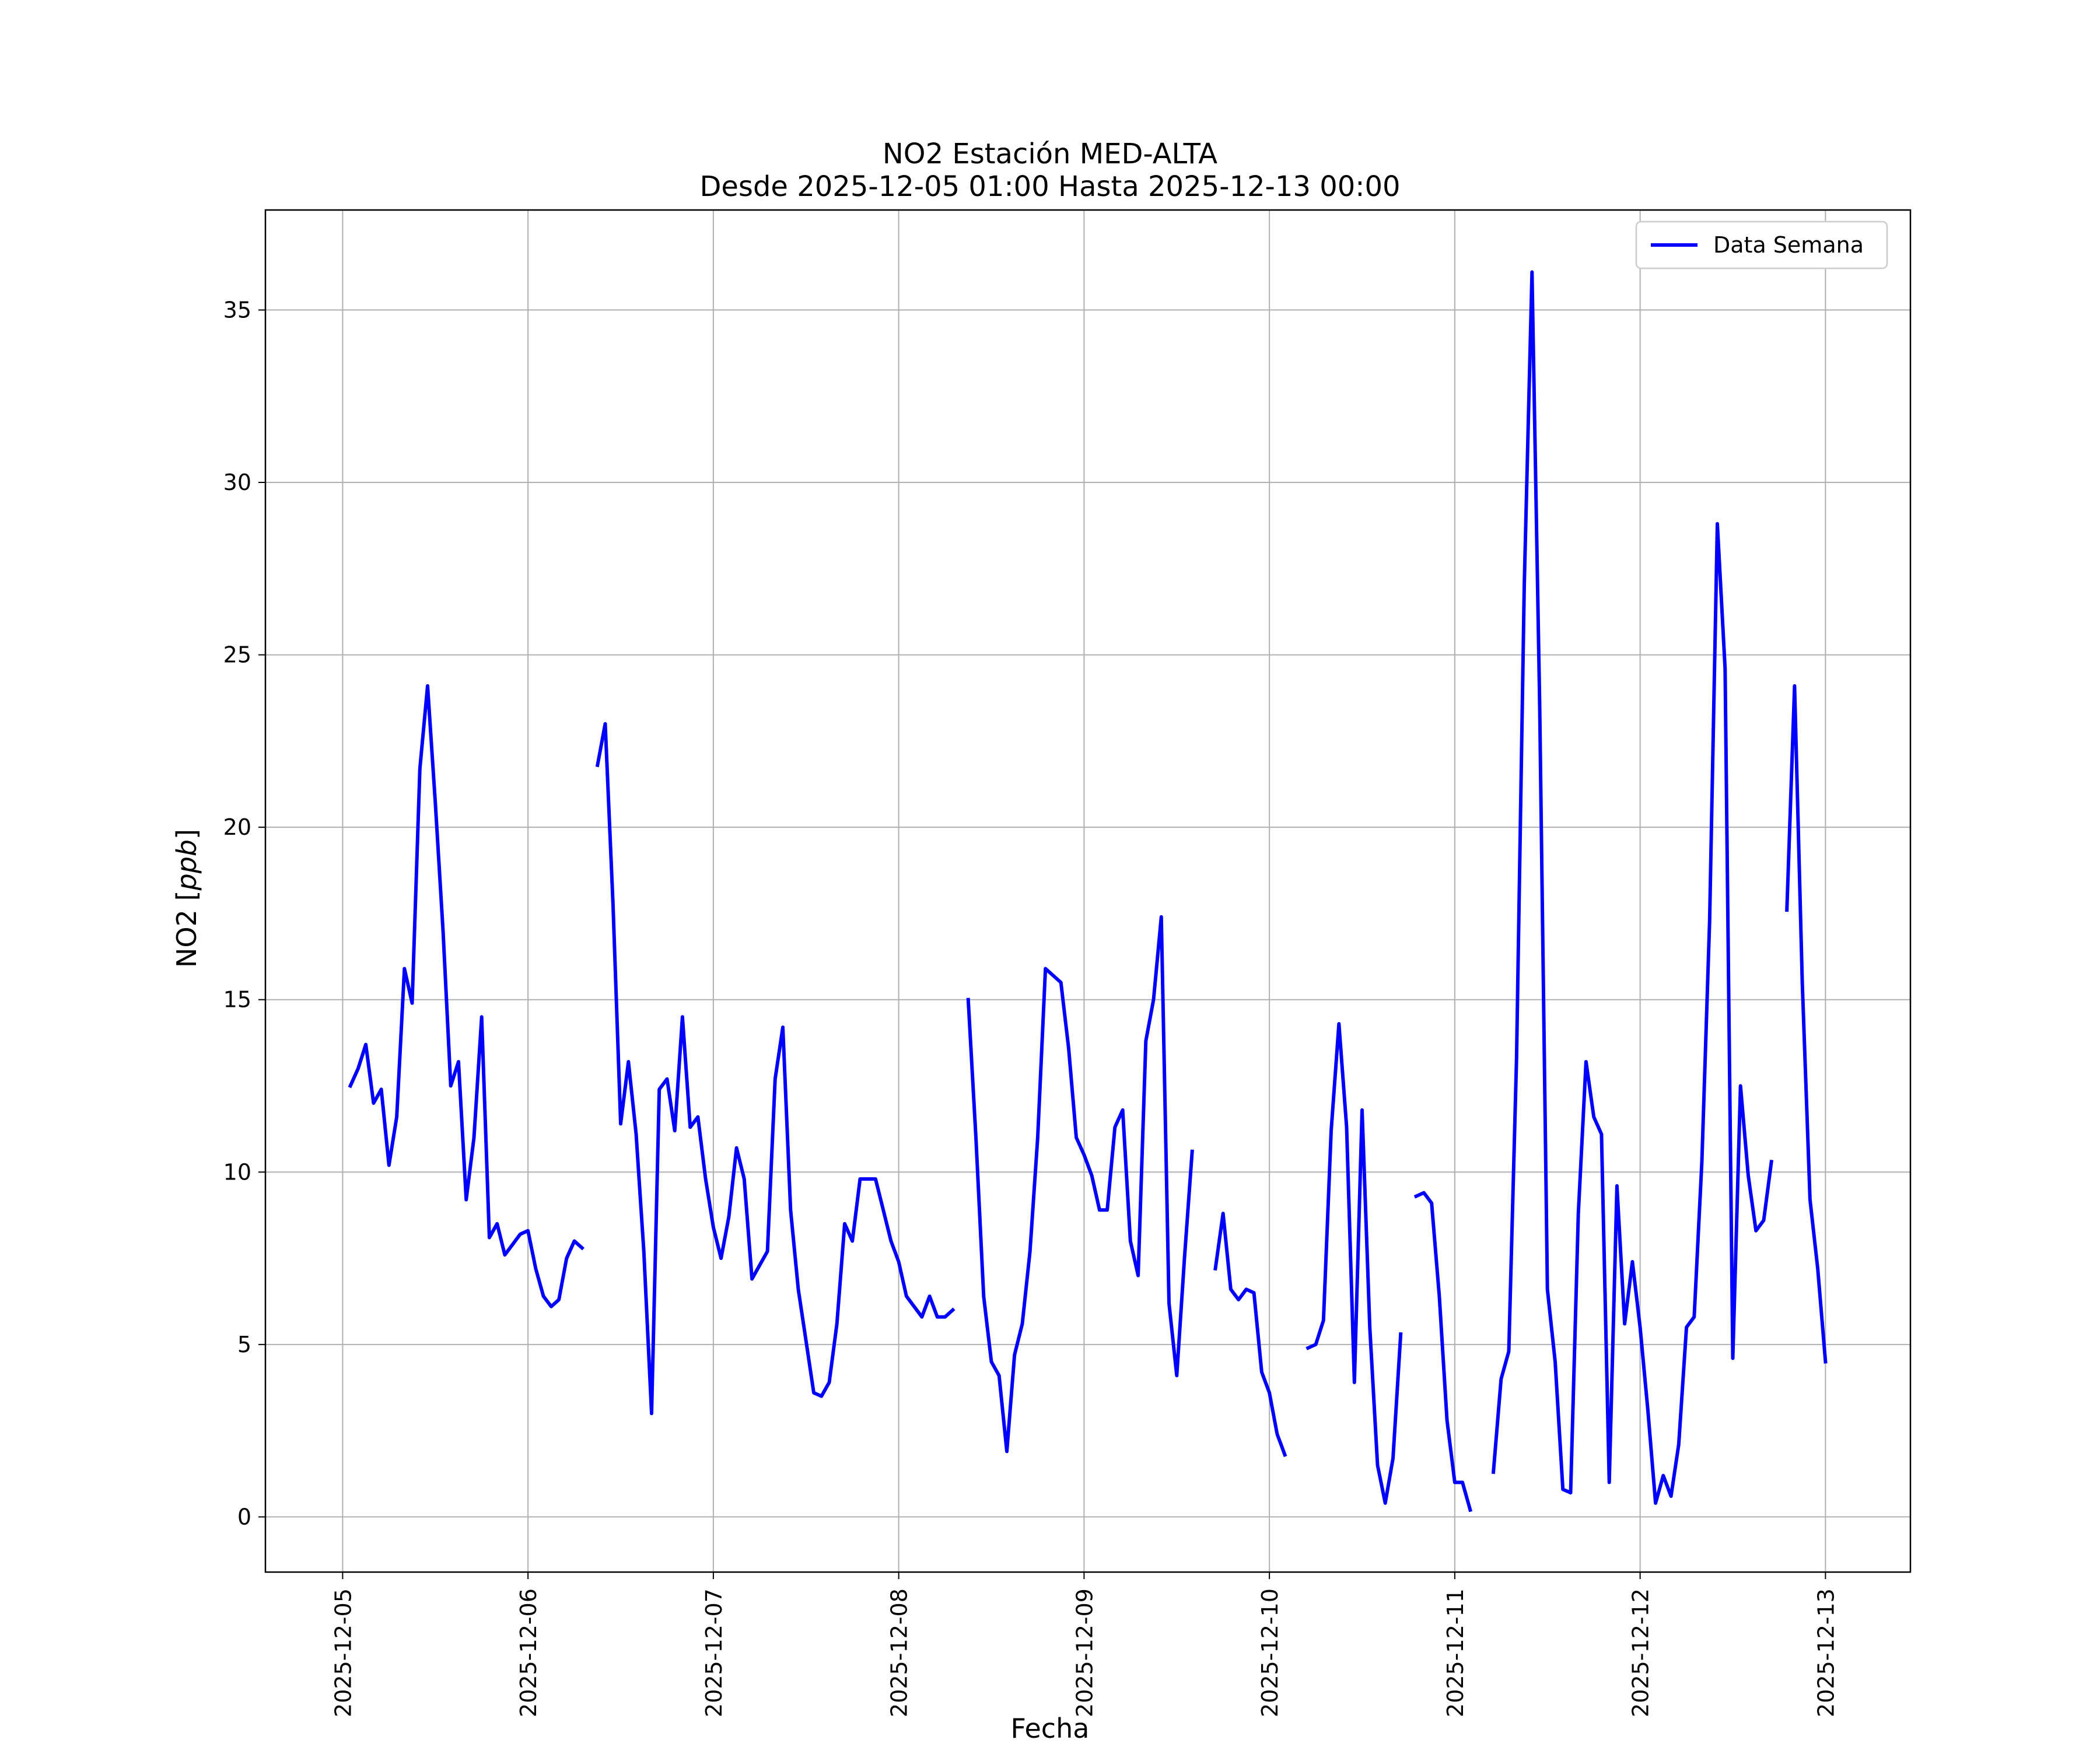  I want to click on x-tick-label: 2025-12-11, so click(1455, 1652).